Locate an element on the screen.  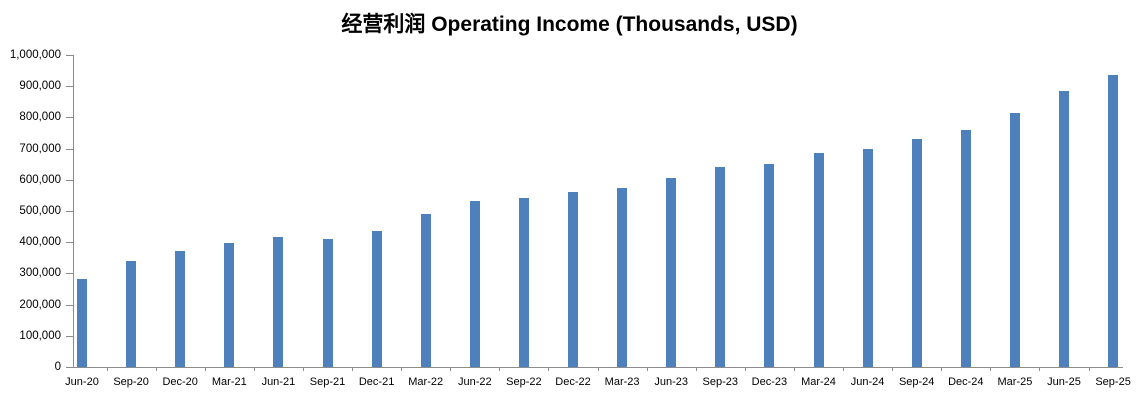
x-axis-label: Sep-25 is located at coordinates (1113, 382).